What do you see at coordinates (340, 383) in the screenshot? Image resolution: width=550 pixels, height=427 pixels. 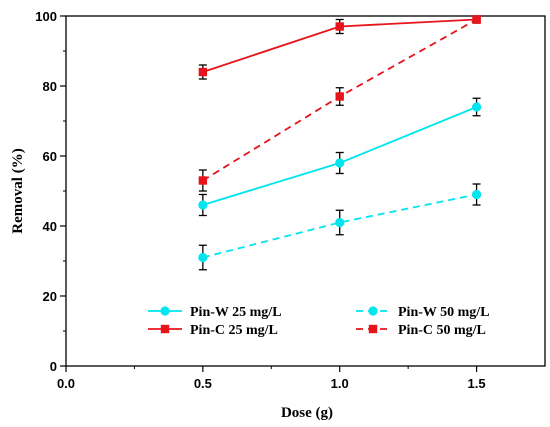 I see `x-tick-label: 1.0` at bounding box center [340, 383].